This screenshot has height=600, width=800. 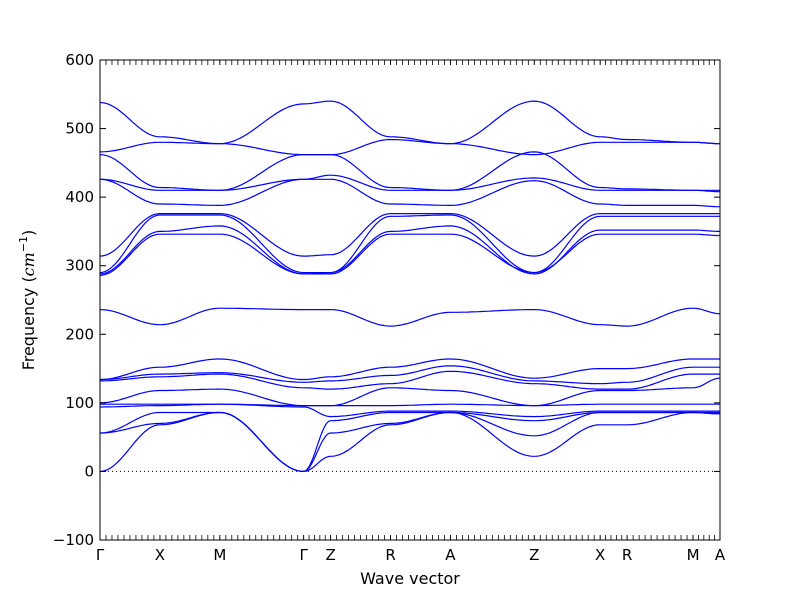 What do you see at coordinates (79, 197) in the screenshot?
I see `y-tick-label: 400` at bounding box center [79, 197].